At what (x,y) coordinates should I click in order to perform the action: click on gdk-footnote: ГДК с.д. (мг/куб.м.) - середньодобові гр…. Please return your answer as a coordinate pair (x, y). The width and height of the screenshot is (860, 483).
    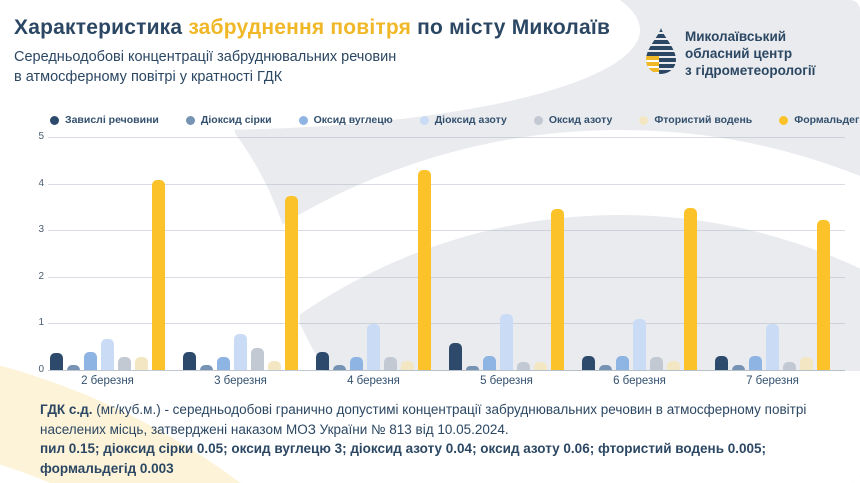
    Looking at the image, I should click on (437, 439).